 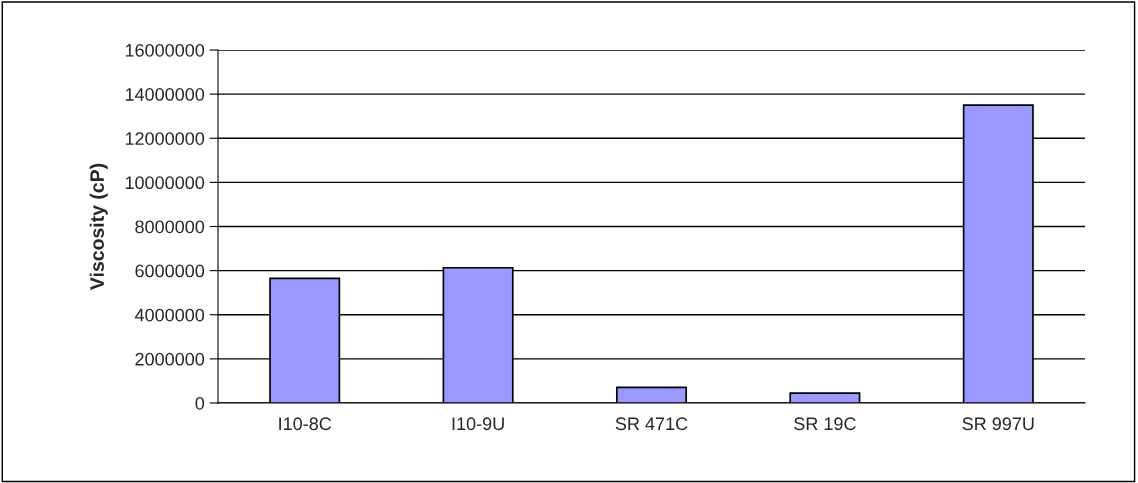 I want to click on y-axis-title: Viscosity (cP), so click(x=98, y=226).